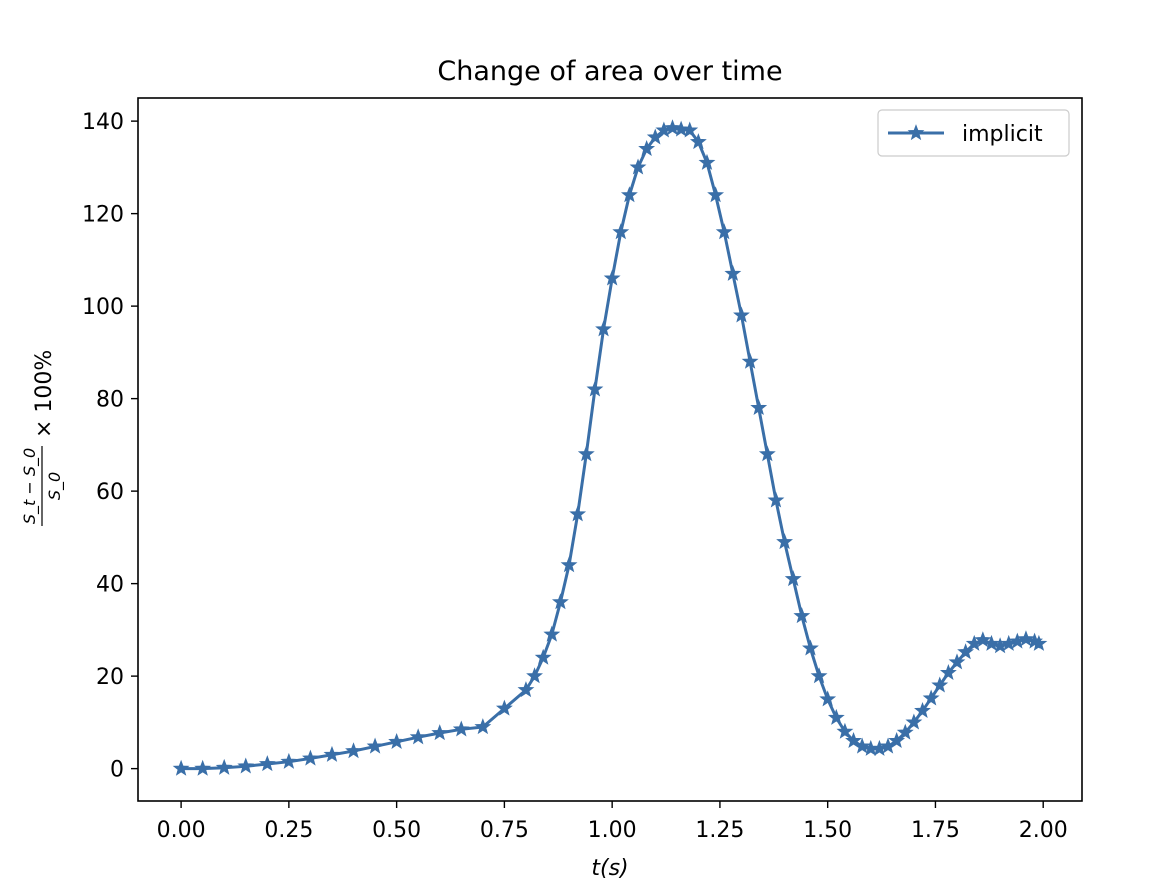 The height and width of the screenshot is (890, 1162). Describe the element at coordinates (110, 400) in the screenshot. I see `y-tick-label: 80` at that location.